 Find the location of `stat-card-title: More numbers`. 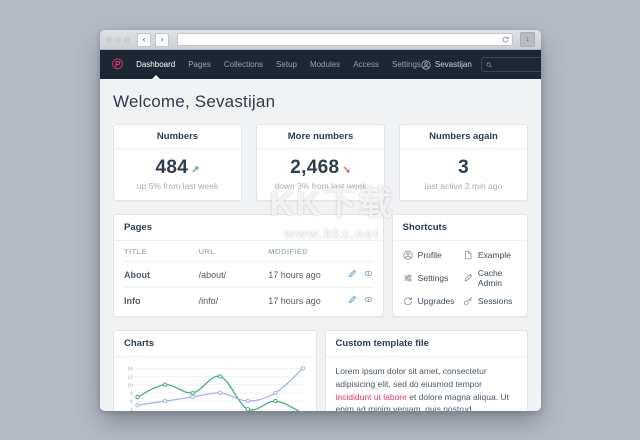

stat-card-title: More numbers is located at coordinates (320, 137).